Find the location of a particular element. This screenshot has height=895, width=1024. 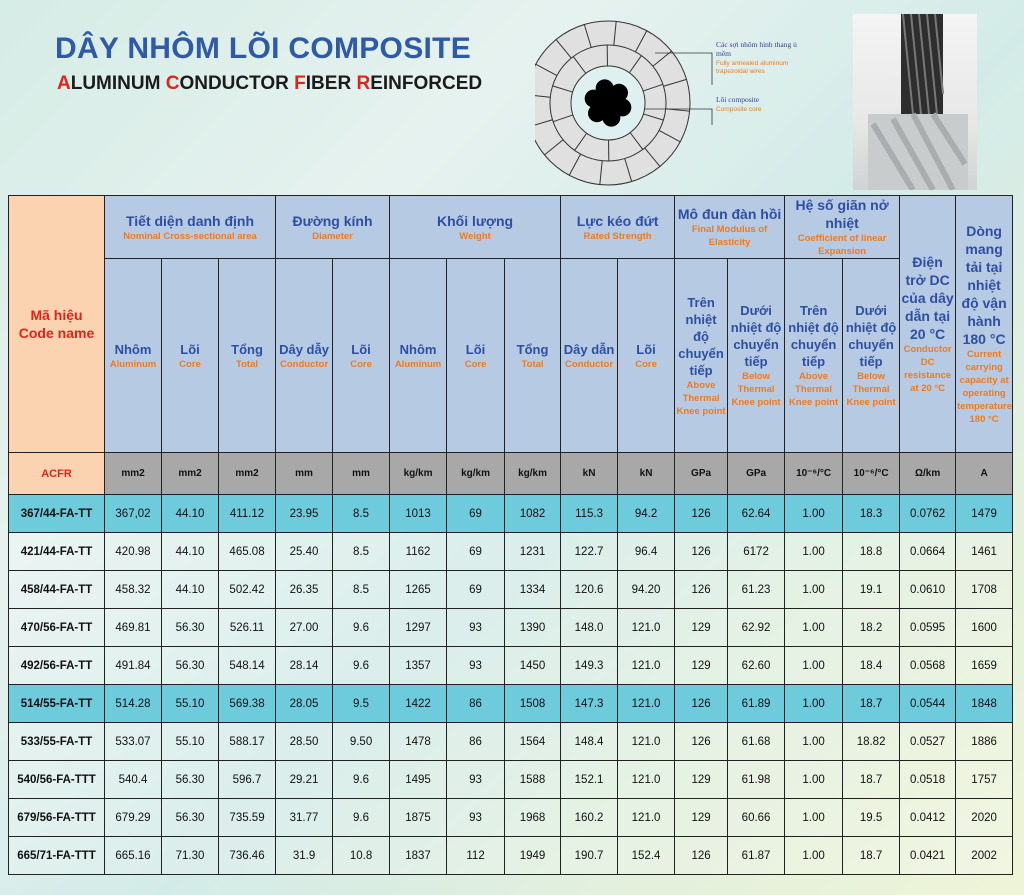

value-cell: 0.0595 is located at coordinates (928, 627).